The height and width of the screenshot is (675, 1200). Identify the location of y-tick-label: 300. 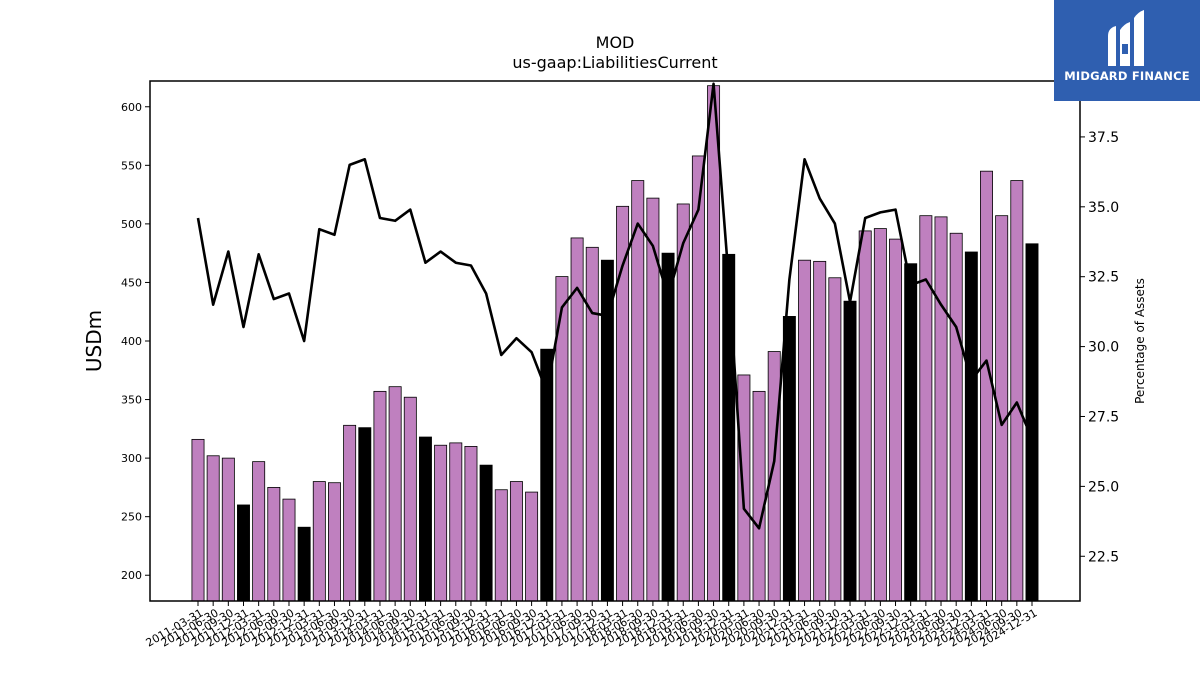
(131, 458).